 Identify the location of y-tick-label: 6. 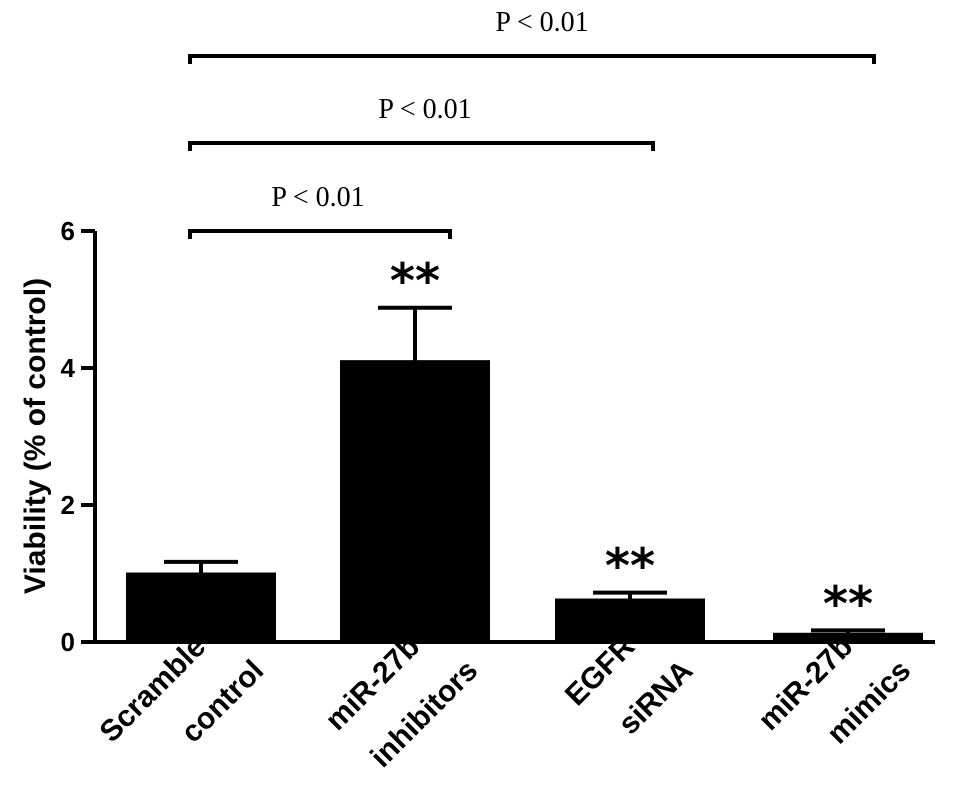
(68, 231).